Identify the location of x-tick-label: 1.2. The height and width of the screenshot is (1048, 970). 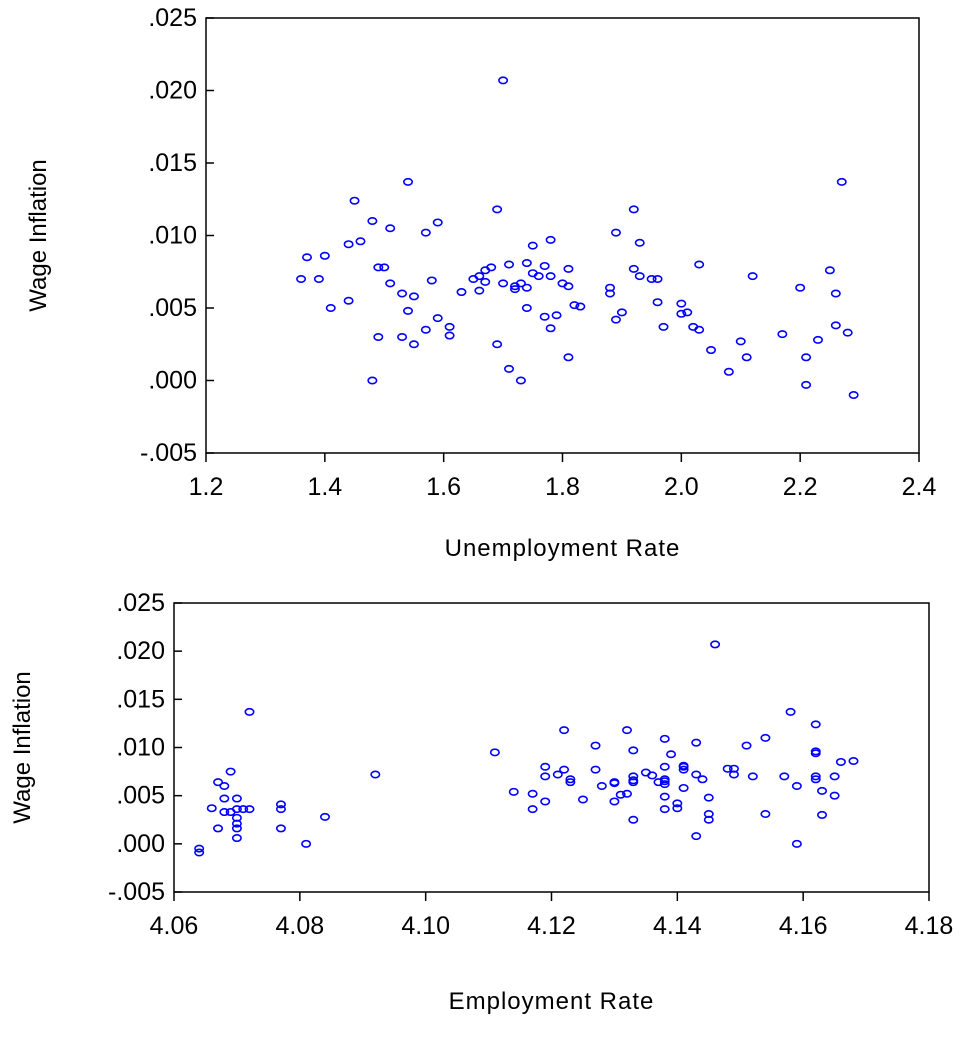
(206, 487).